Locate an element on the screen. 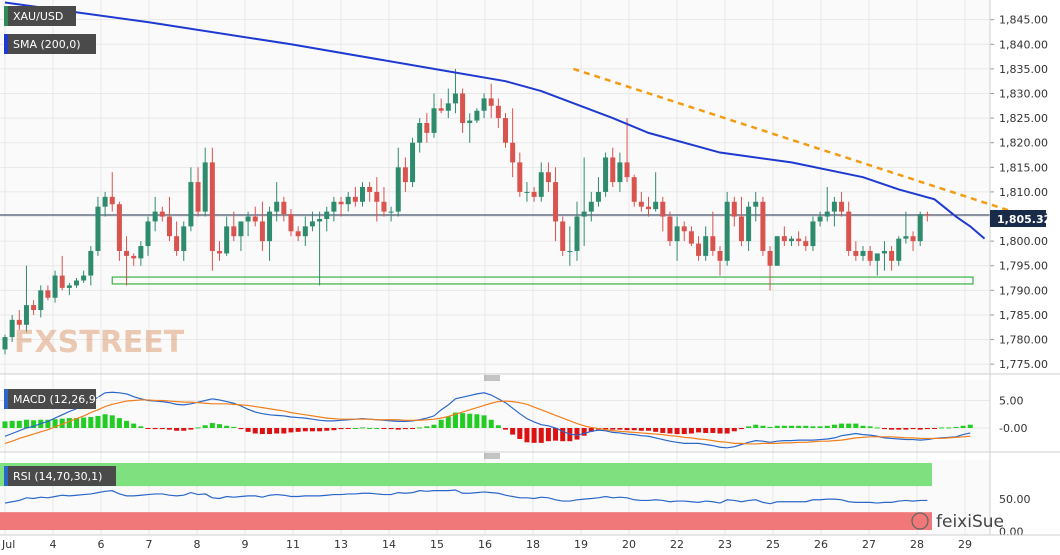 The height and width of the screenshot is (555, 1060). y-tick-label: 1,775.00 is located at coordinates (1023, 364).